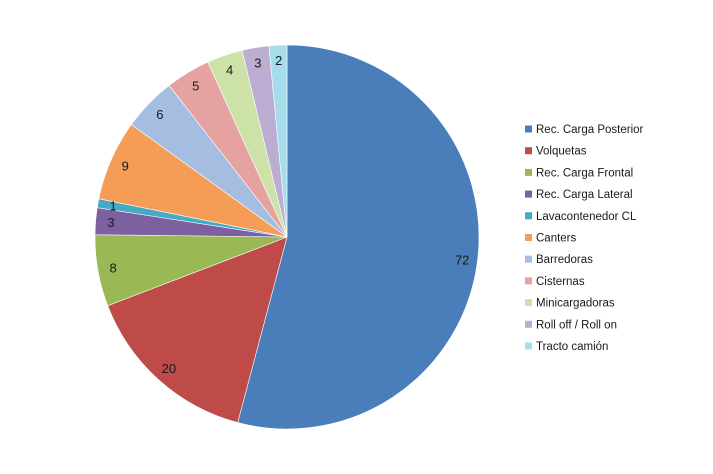 This screenshot has width=713, height=474. Describe the element at coordinates (556, 239) in the screenshot. I see `legend-label: Canters` at that location.